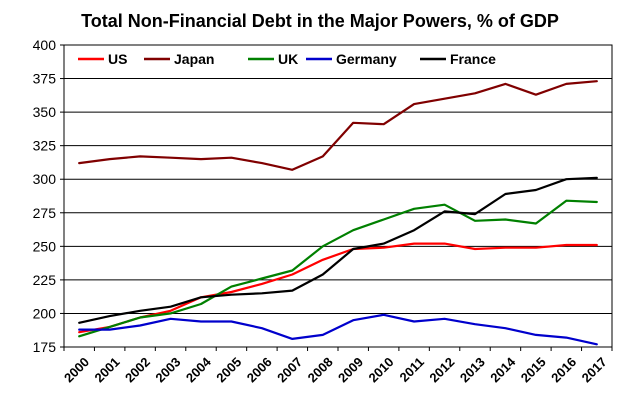 The width and height of the screenshot is (640, 408). What do you see at coordinates (45, 280) in the screenshot?
I see `y-tick-label: 225` at bounding box center [45, 280].